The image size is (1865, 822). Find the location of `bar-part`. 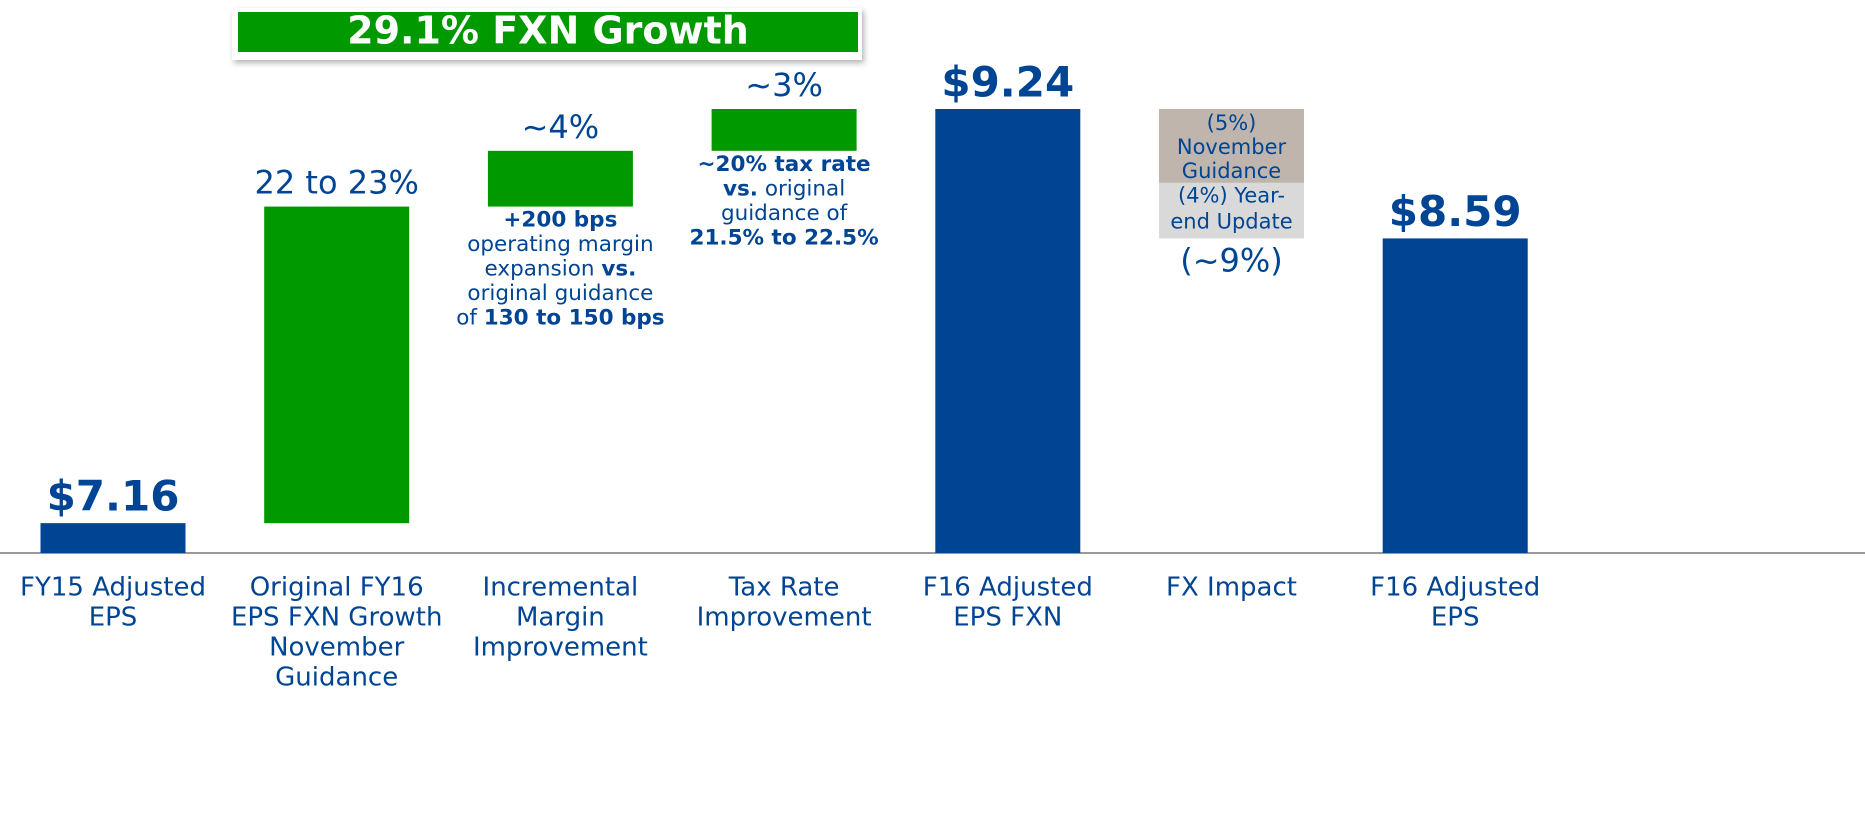

bar-part is located at coordinates (1231, 146).